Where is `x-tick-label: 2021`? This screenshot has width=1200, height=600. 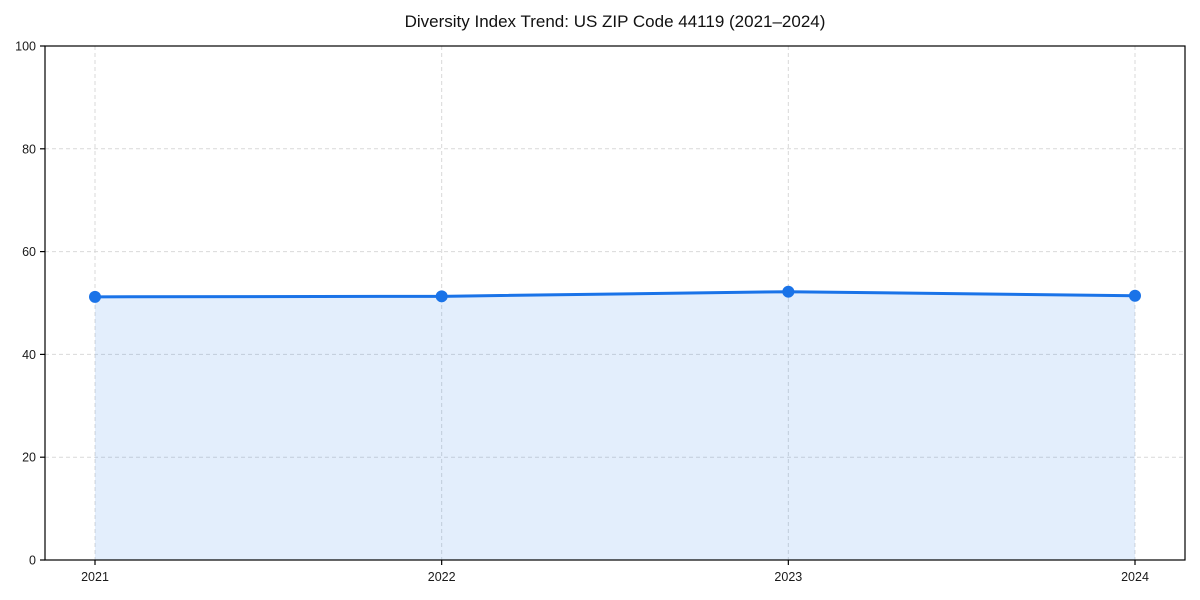
x-tick-label: 2021 is located at coordinates (95, 577).